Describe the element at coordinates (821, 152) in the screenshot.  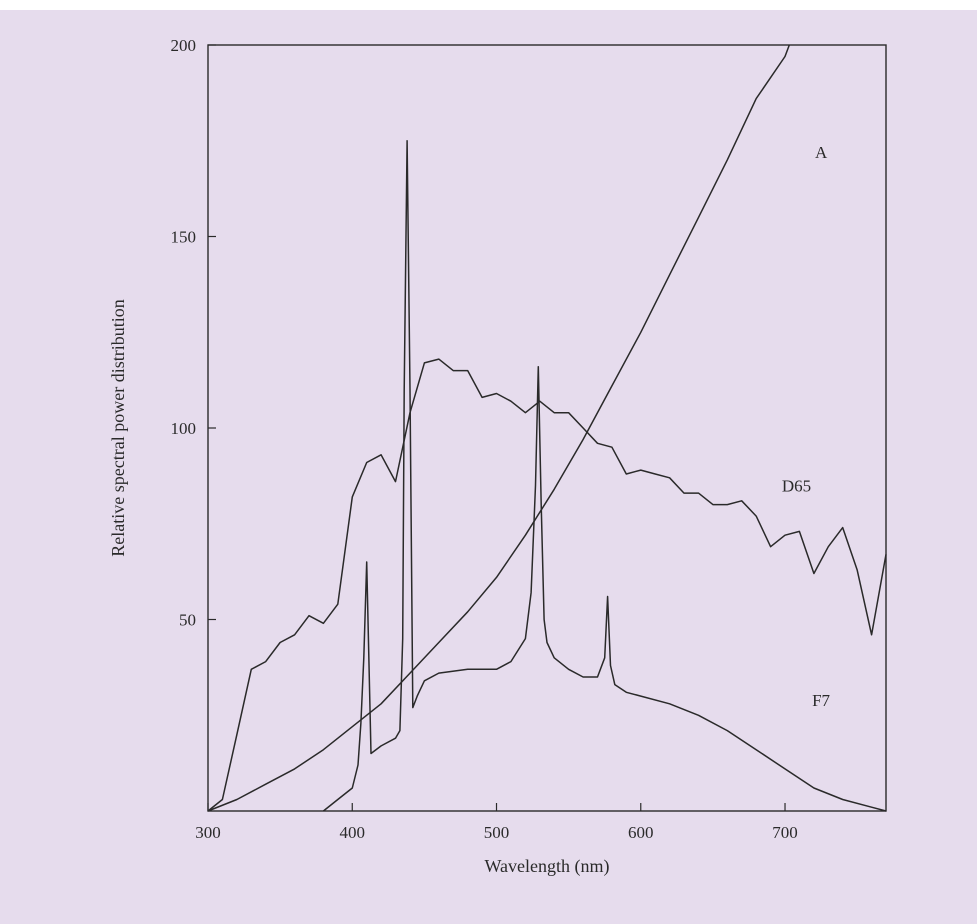
I see `curve-label: A` at that location.